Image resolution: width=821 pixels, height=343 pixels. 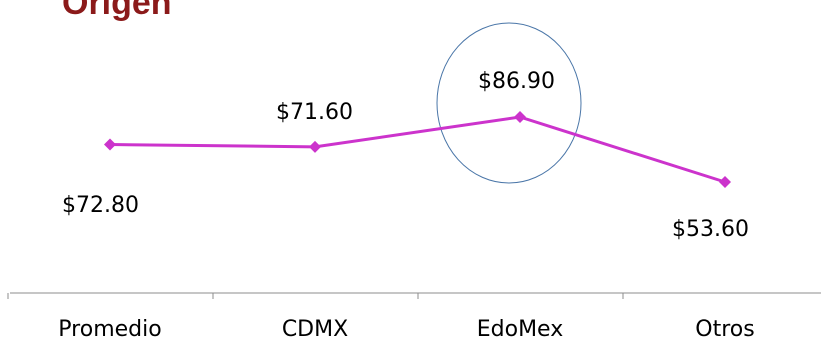 I want to click on highlight-circle, so click(x=509, y=103).